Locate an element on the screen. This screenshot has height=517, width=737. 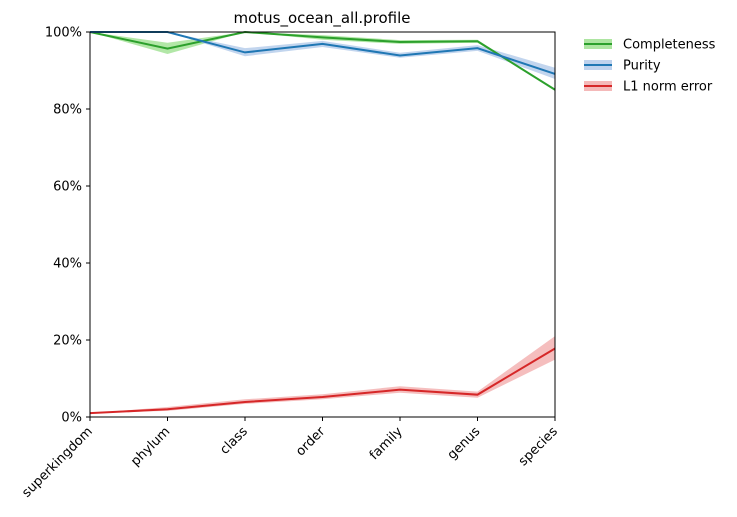
y-tick-label: 80% is located at coordinates (67, 110).